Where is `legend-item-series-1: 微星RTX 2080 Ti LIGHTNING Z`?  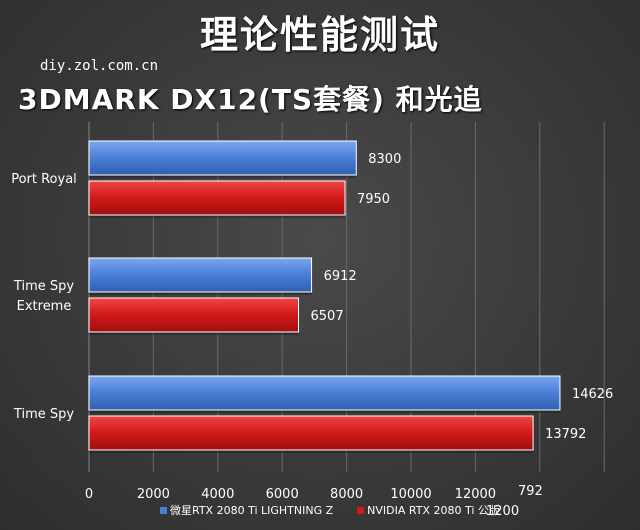
legend-item-series-1: 微星RTX 2080 Ti LIGHTNING Z is located at coordinates (246, 510).